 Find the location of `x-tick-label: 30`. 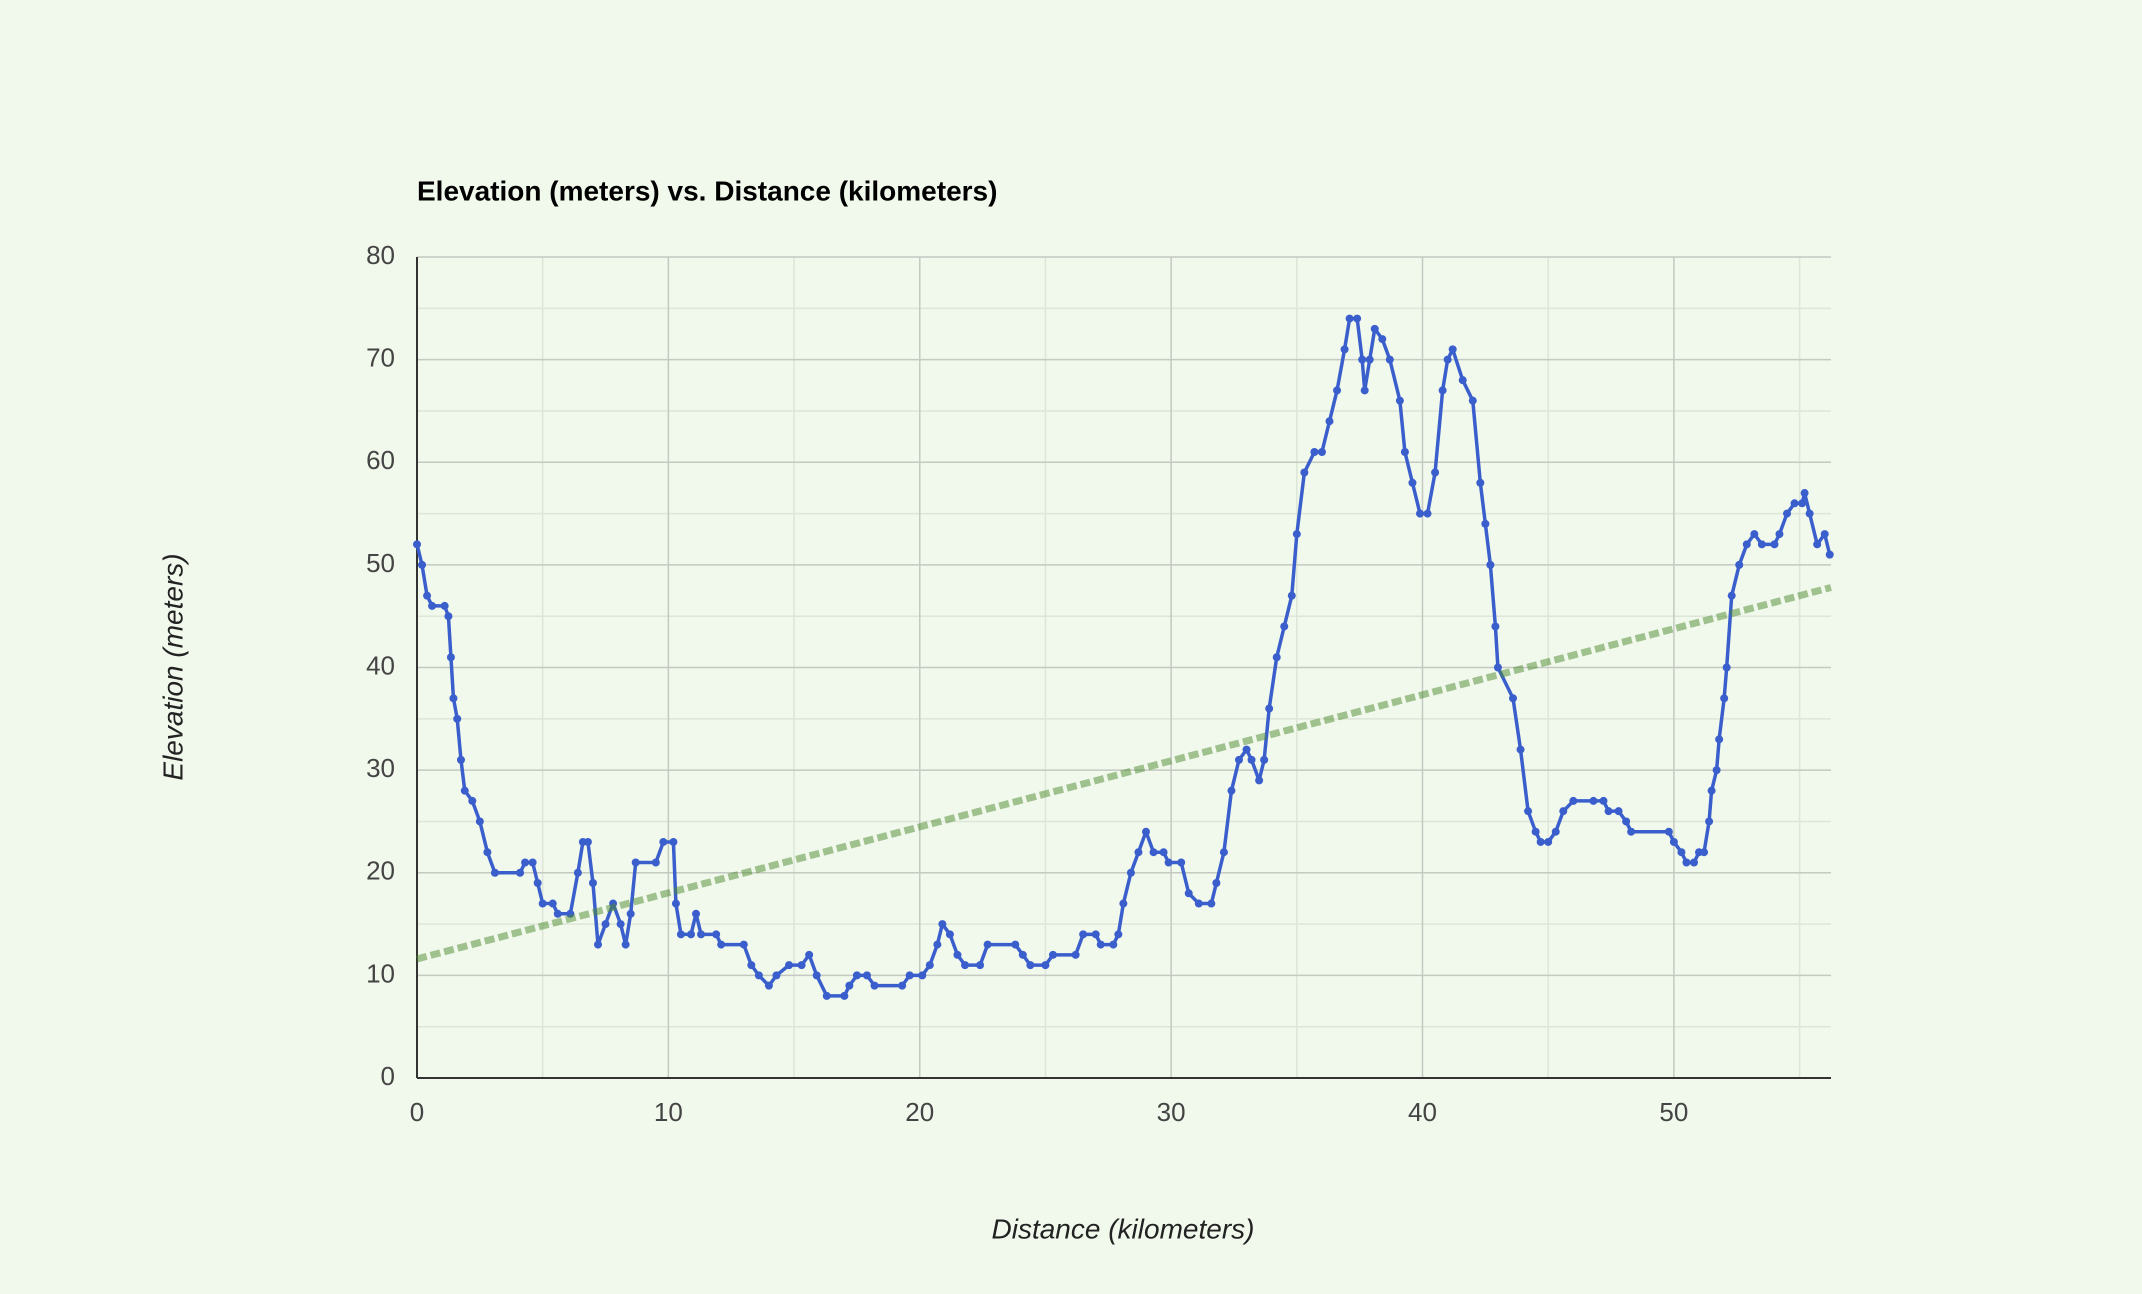

x-tick-label: 30 is located at coordinates (1171, 1112).